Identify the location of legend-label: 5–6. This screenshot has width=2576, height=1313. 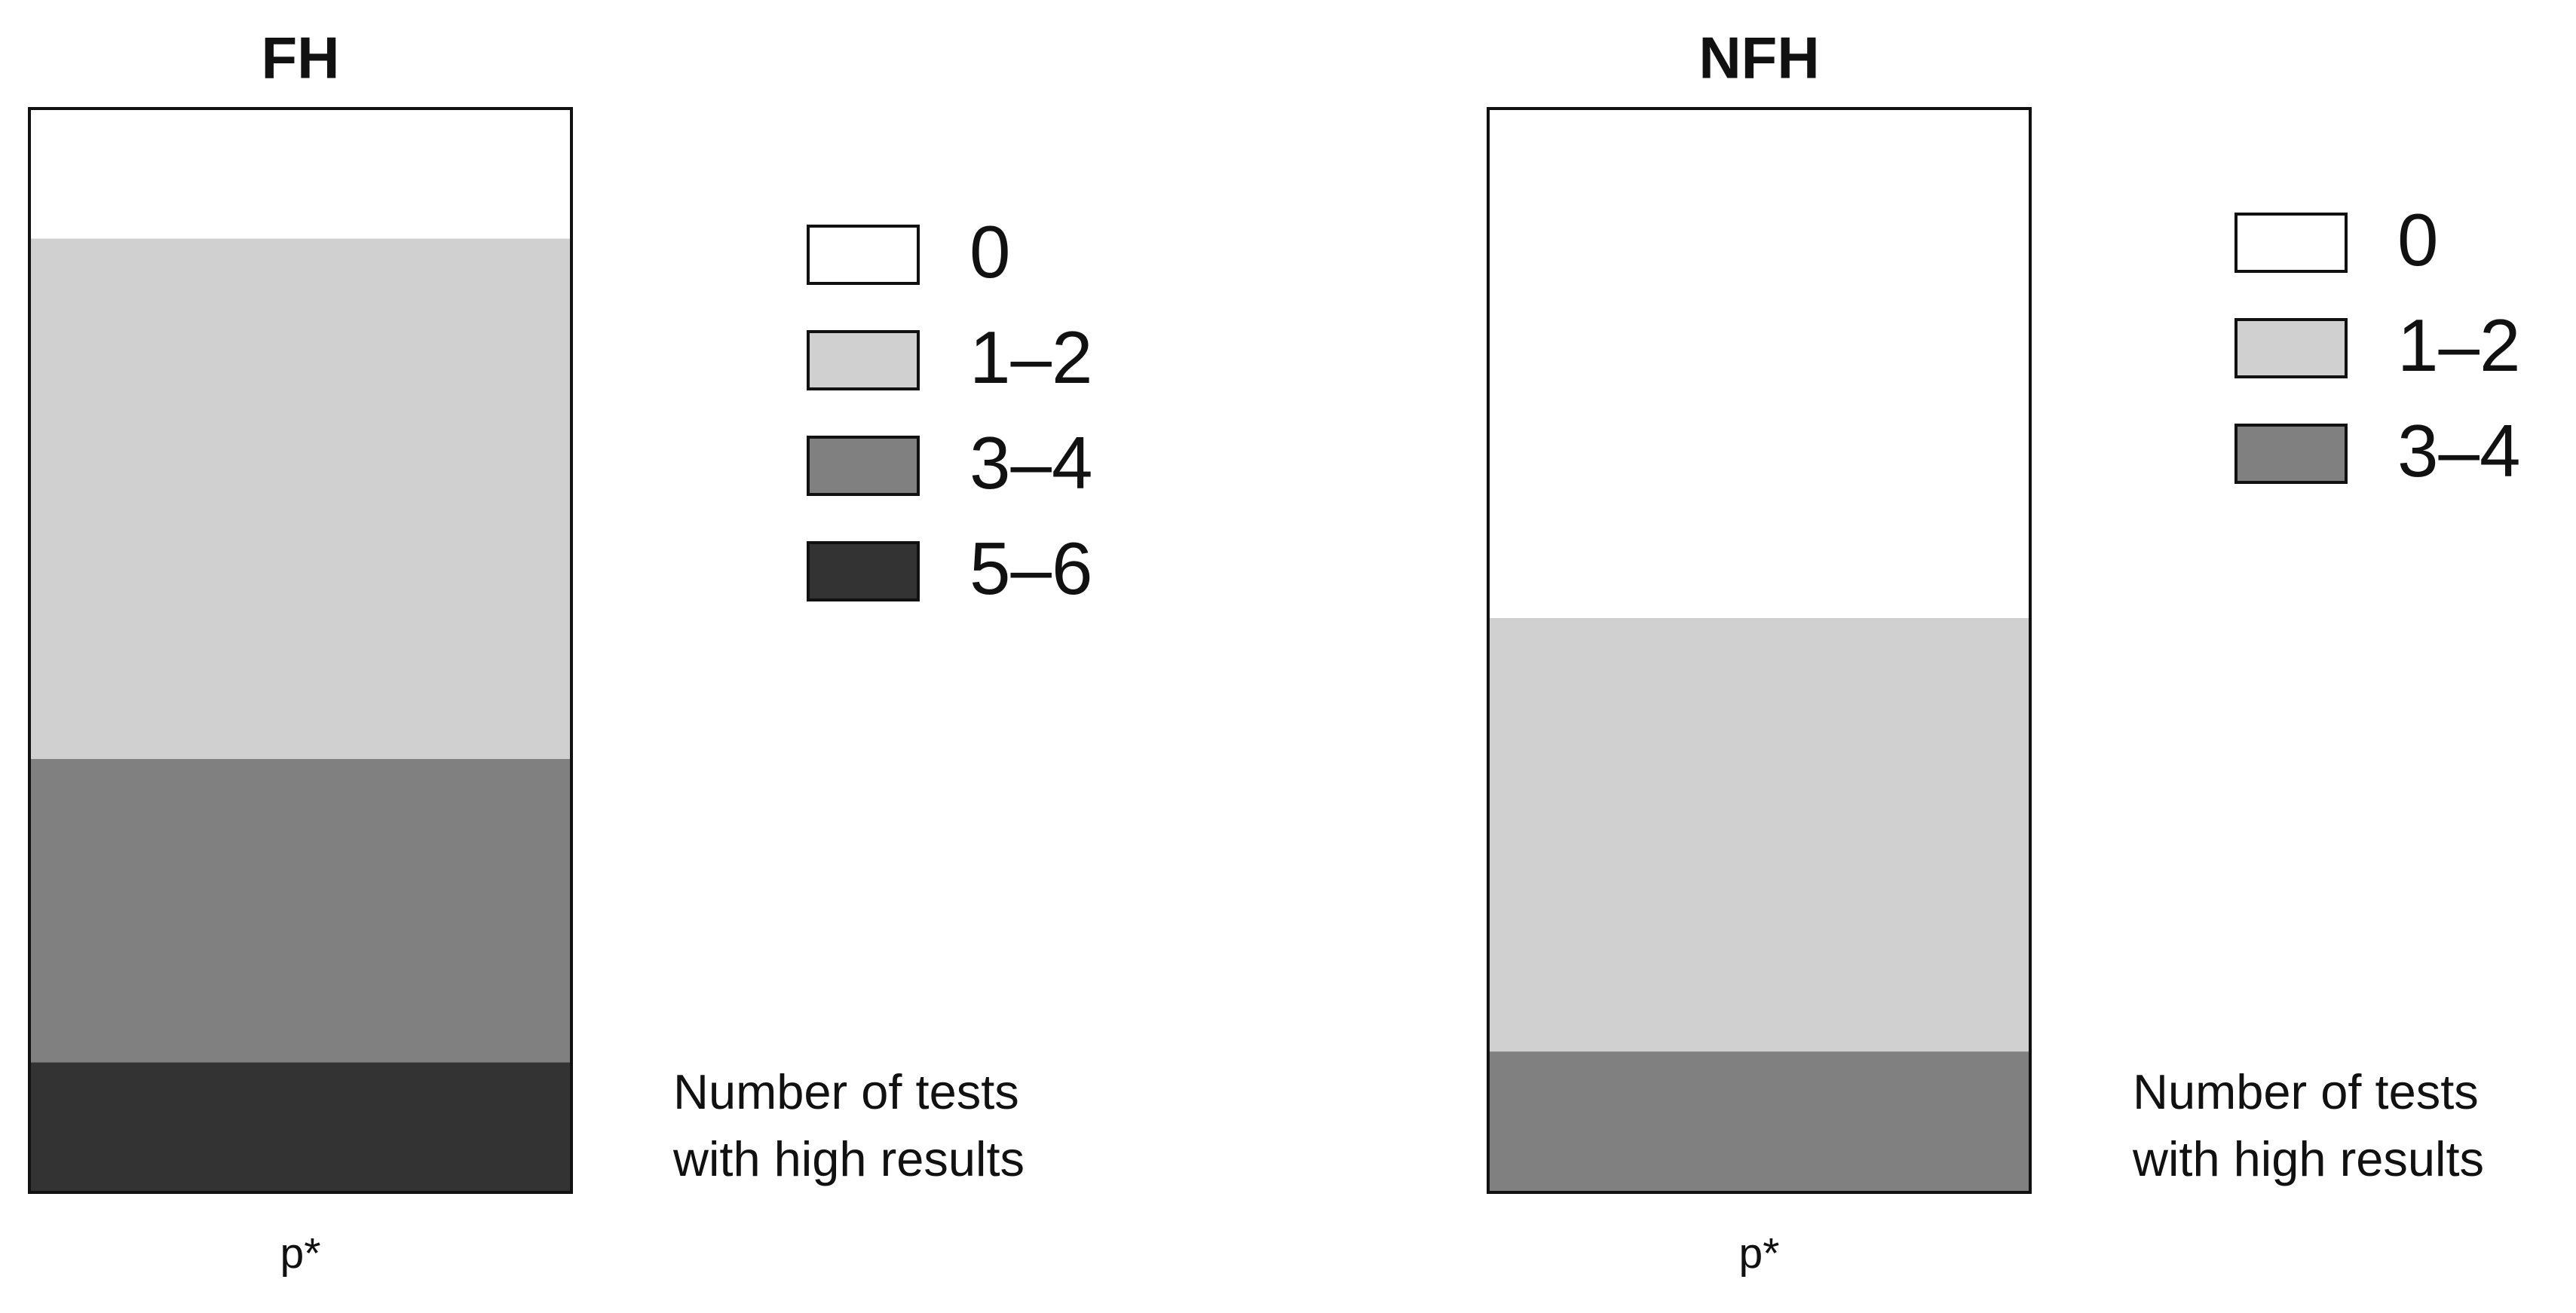
(1031, 568).